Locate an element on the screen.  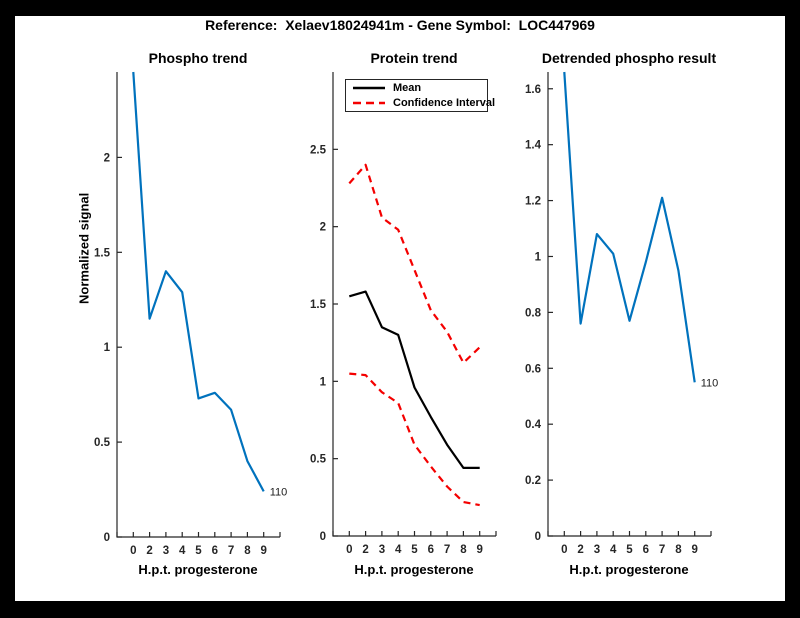
x-axis-label-1: H.p.t. progesterone is located at coordinates (198, 569).